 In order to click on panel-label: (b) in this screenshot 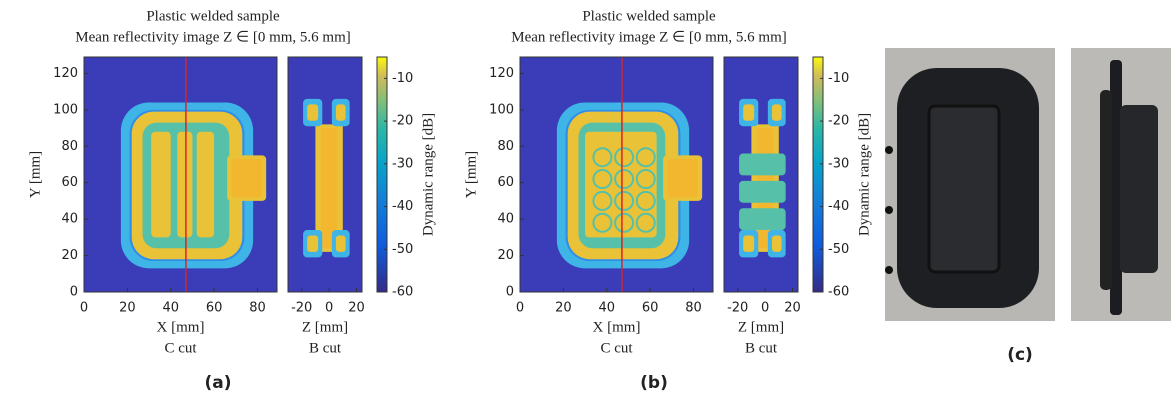, I will do `click(654, 383)`.